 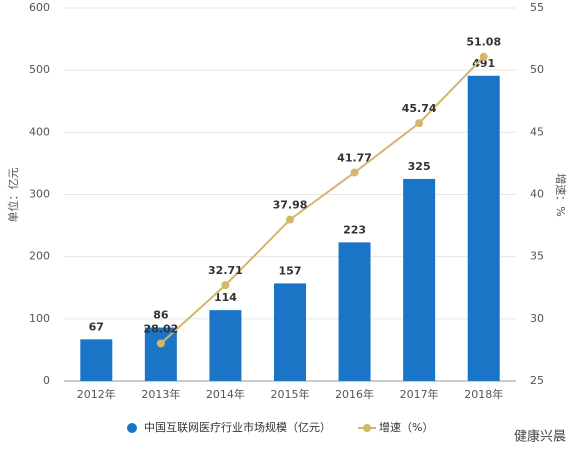 What do you see at coordinates (290, 270) in the screenshot?
I see `data-label: 157` at bounding box center [290, 270].